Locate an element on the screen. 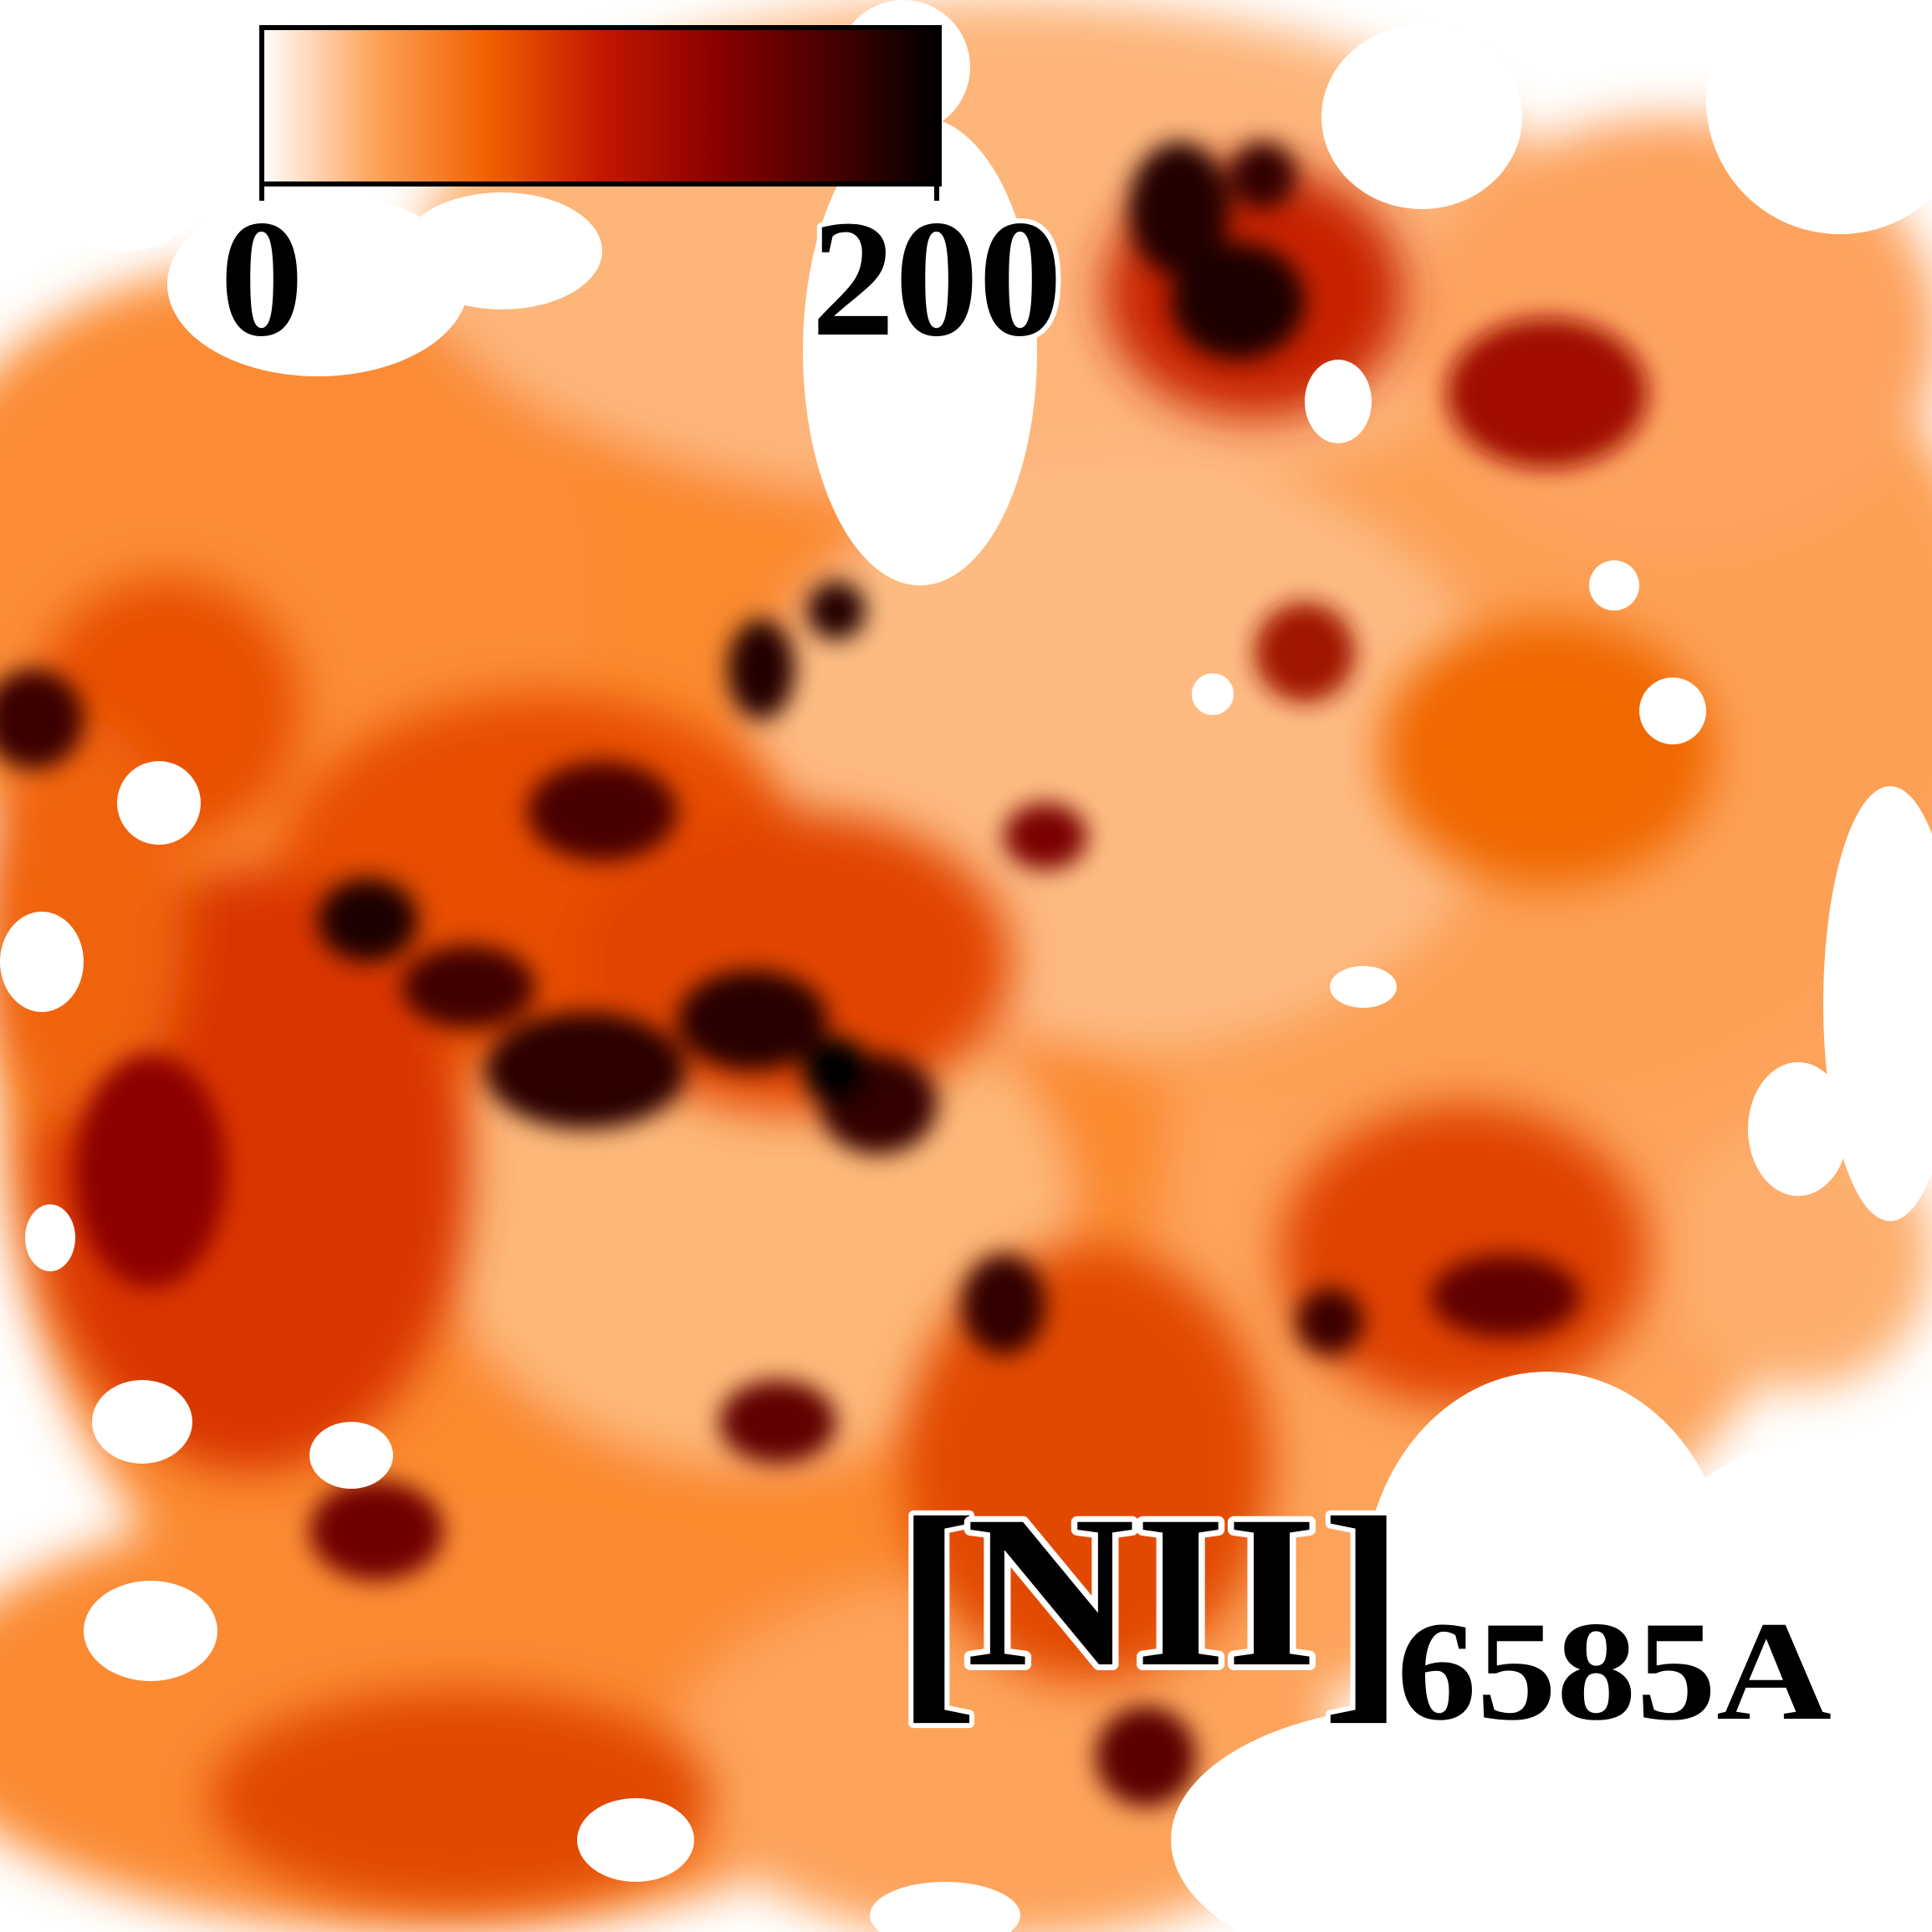 The width and height of the screenshot is (1932, 1932). colorbar-max-label: 200 is located at coordinates (936, 279).